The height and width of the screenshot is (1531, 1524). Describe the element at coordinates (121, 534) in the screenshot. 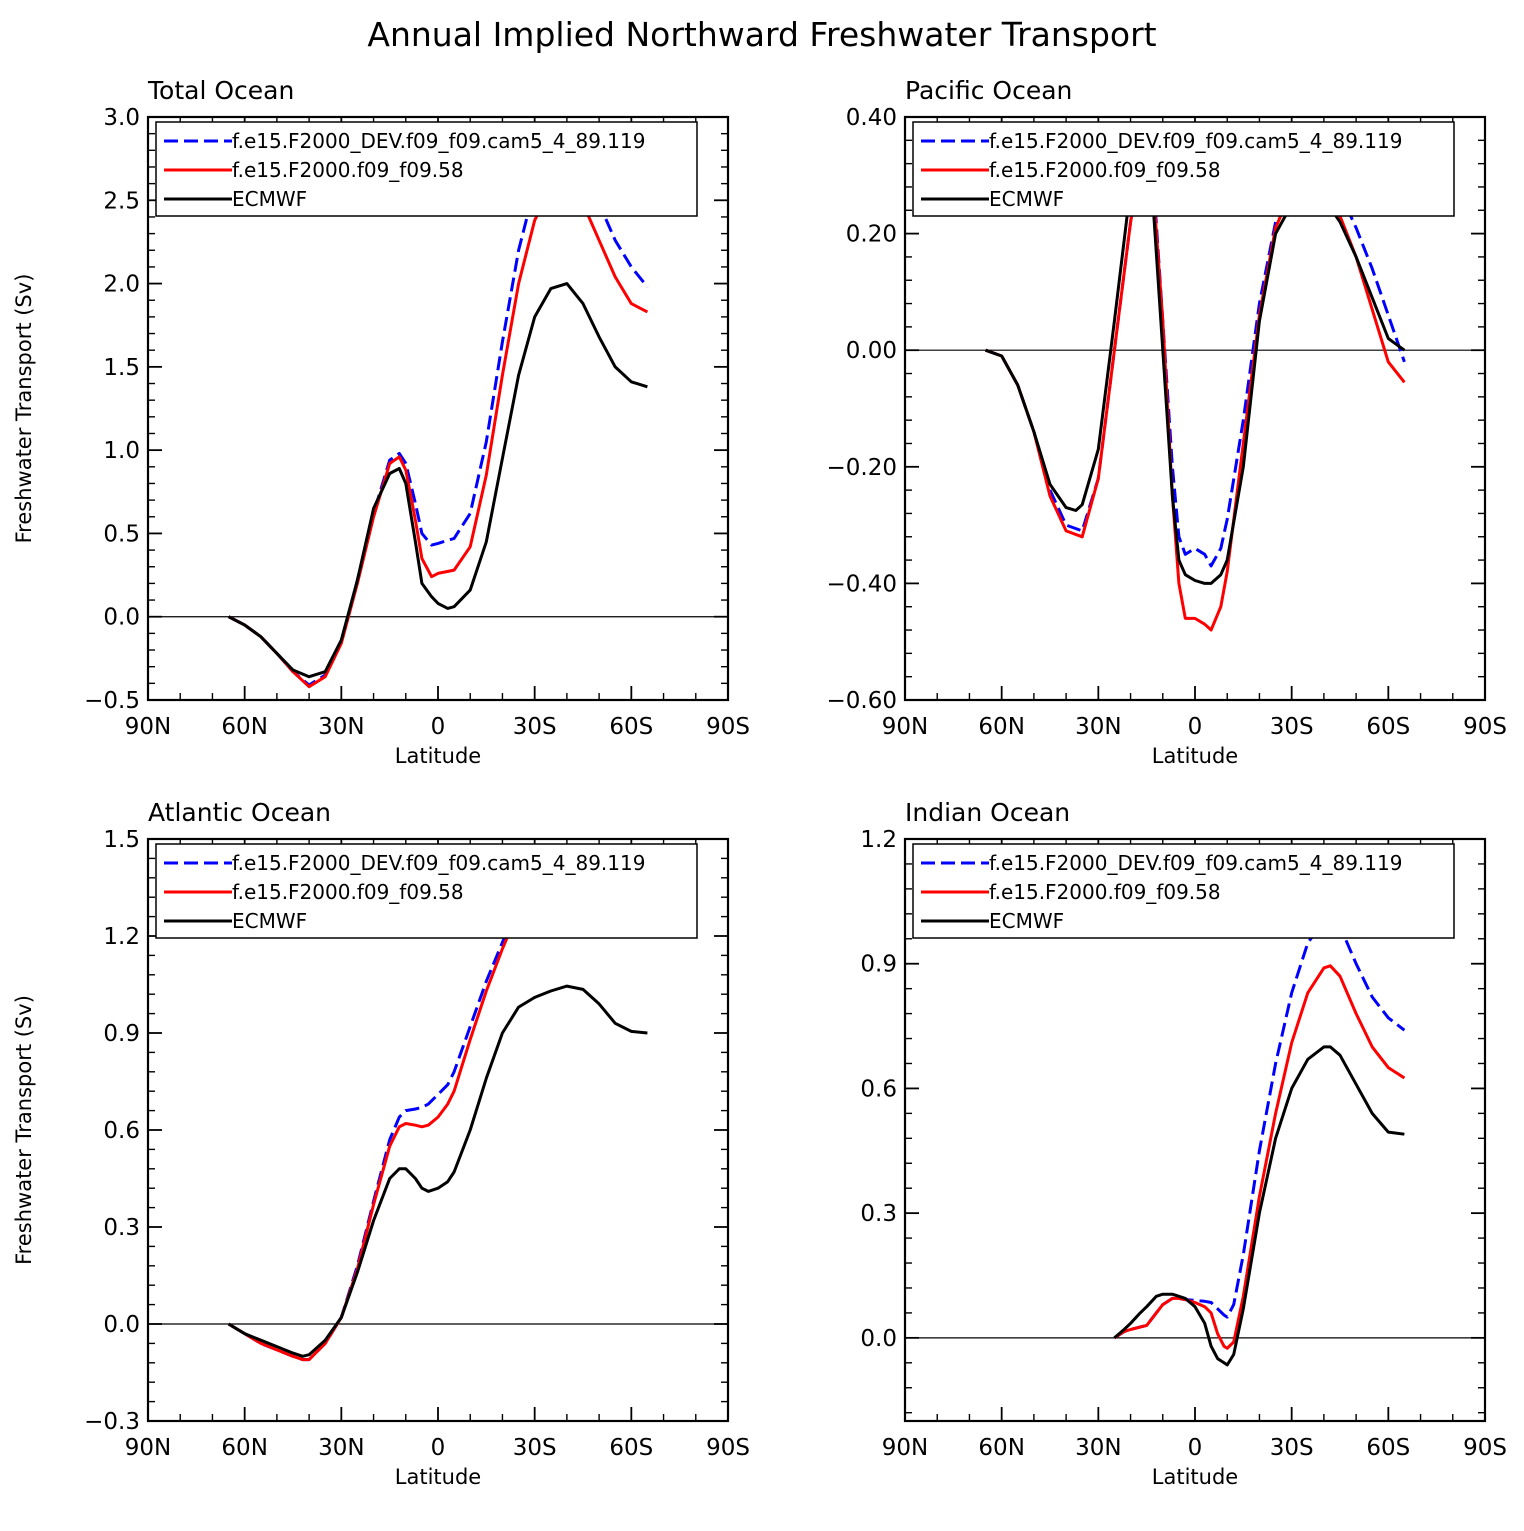

I see `y-tick-label: 0.5` at that location.